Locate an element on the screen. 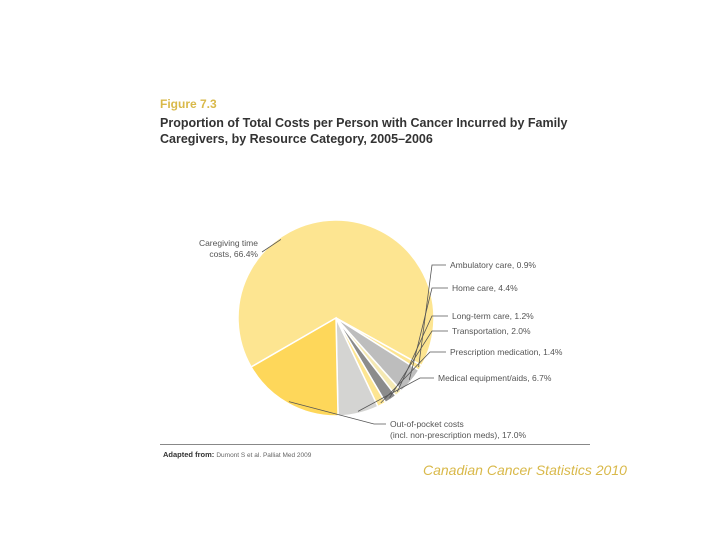 The width and height of the screenshot is (720, 540). brand-logo-text: Canadian Cancer Statistics 2010 is located at coordinates (525, 470).